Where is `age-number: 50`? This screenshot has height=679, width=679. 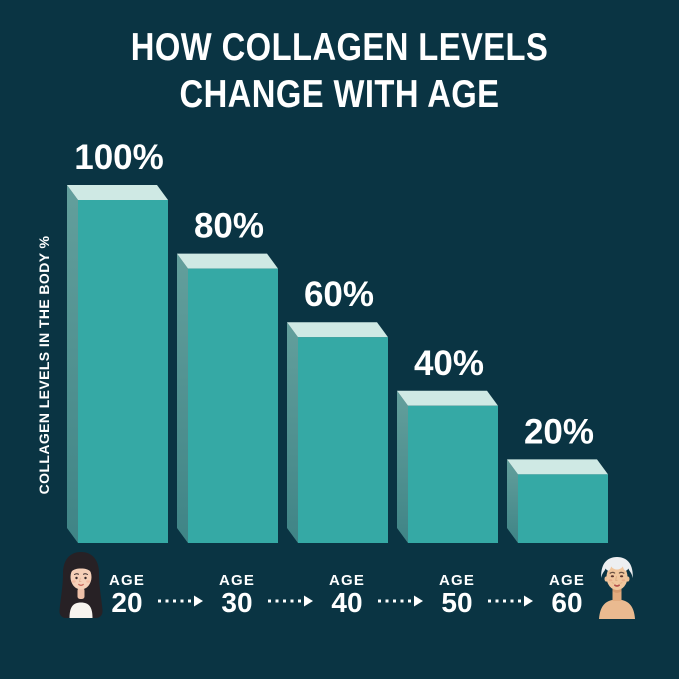
age-number: 50 is located at coordinates (456, 602).